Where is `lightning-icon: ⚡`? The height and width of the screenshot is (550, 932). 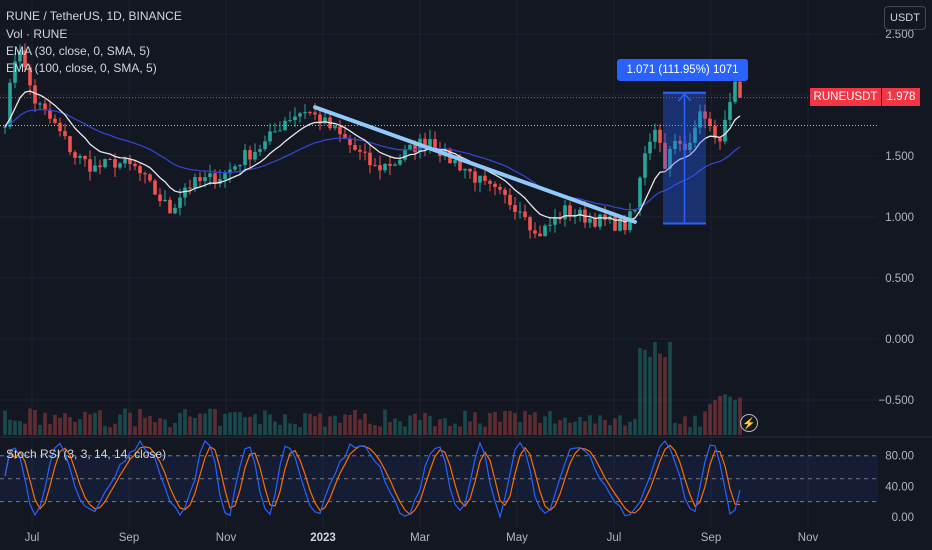 lightning-icon: ⚡ is located at coordinates (749, 423).